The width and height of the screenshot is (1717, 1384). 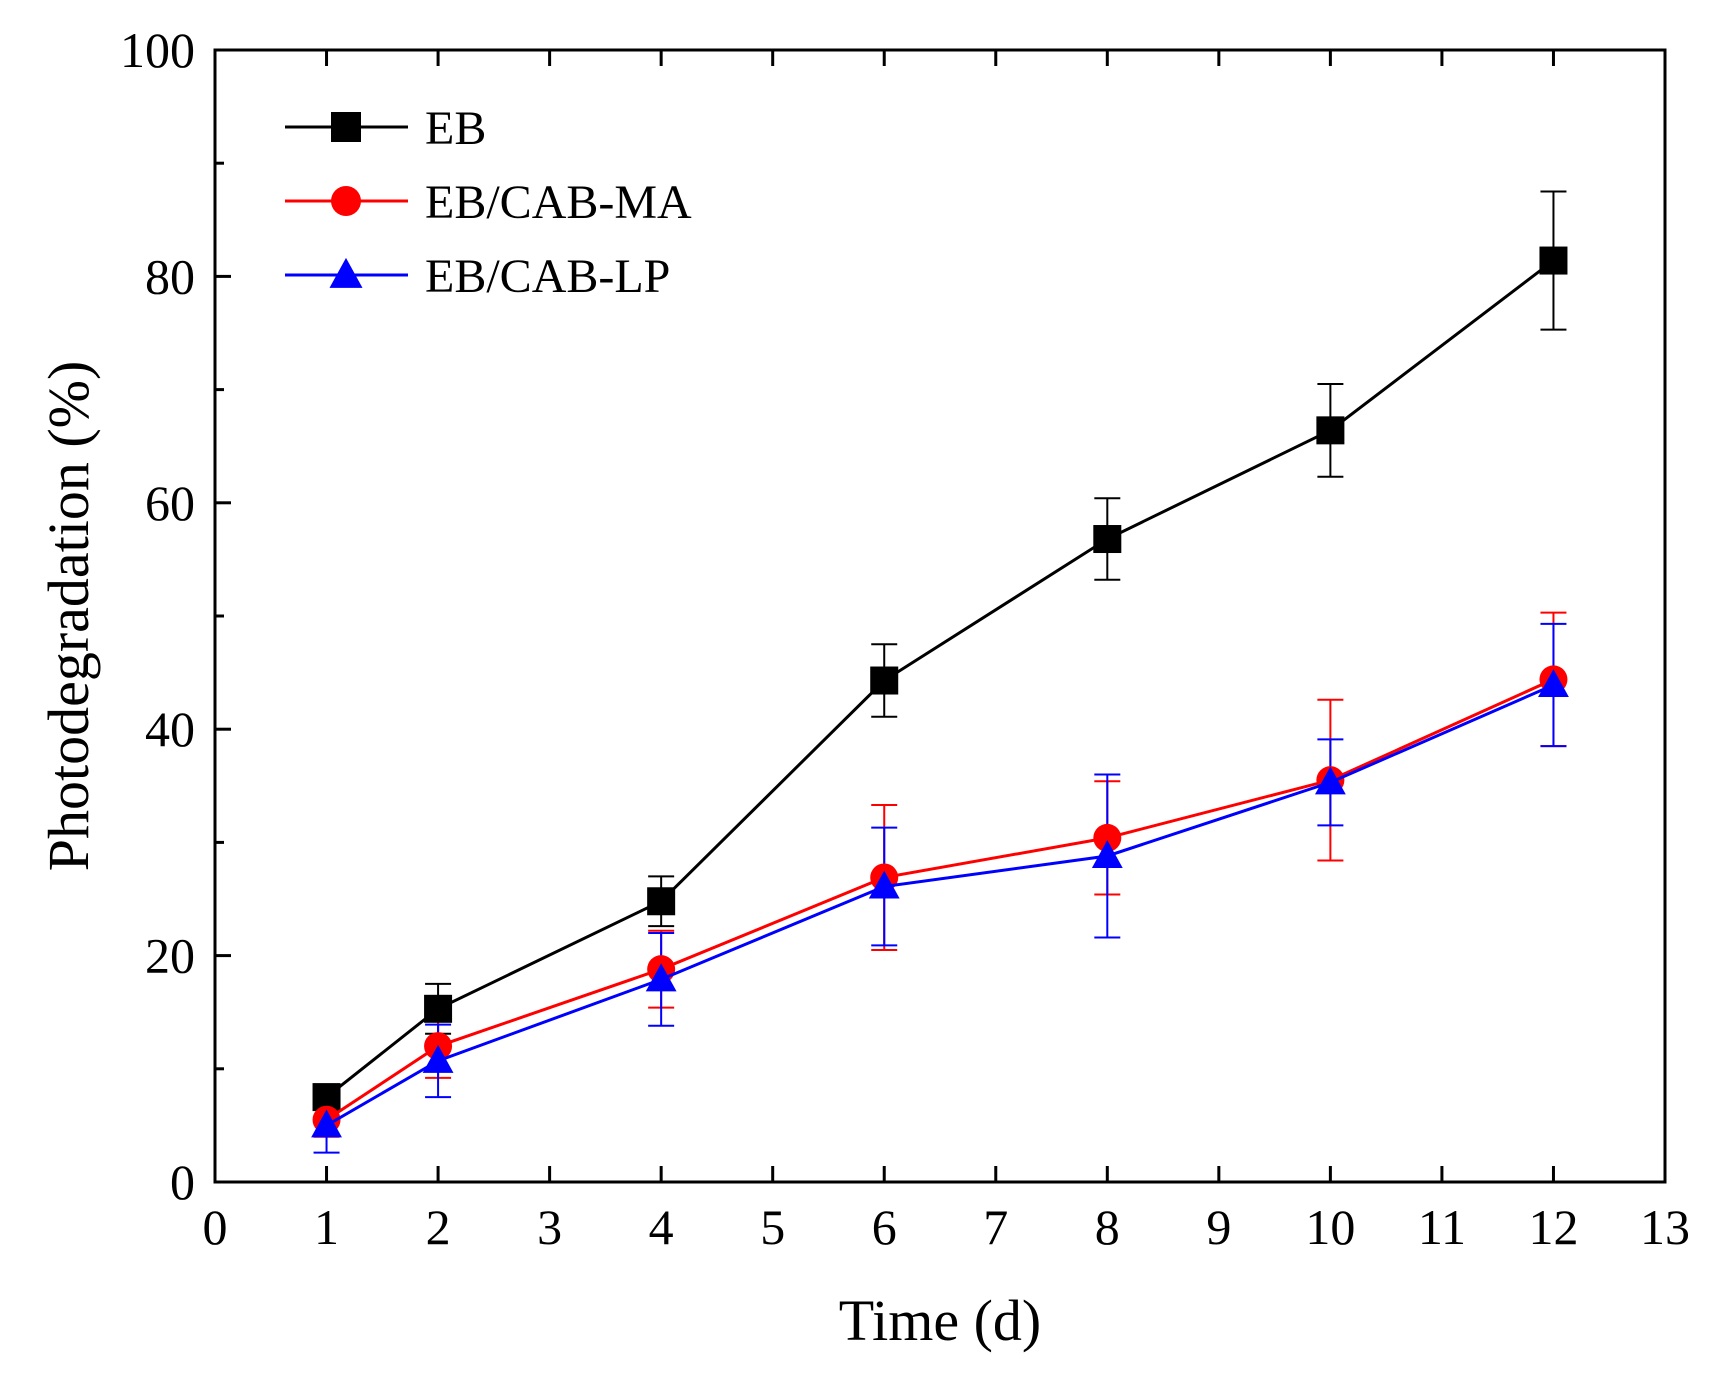 I want to click on y-tick-label: 80, so click(x=170, y=276).